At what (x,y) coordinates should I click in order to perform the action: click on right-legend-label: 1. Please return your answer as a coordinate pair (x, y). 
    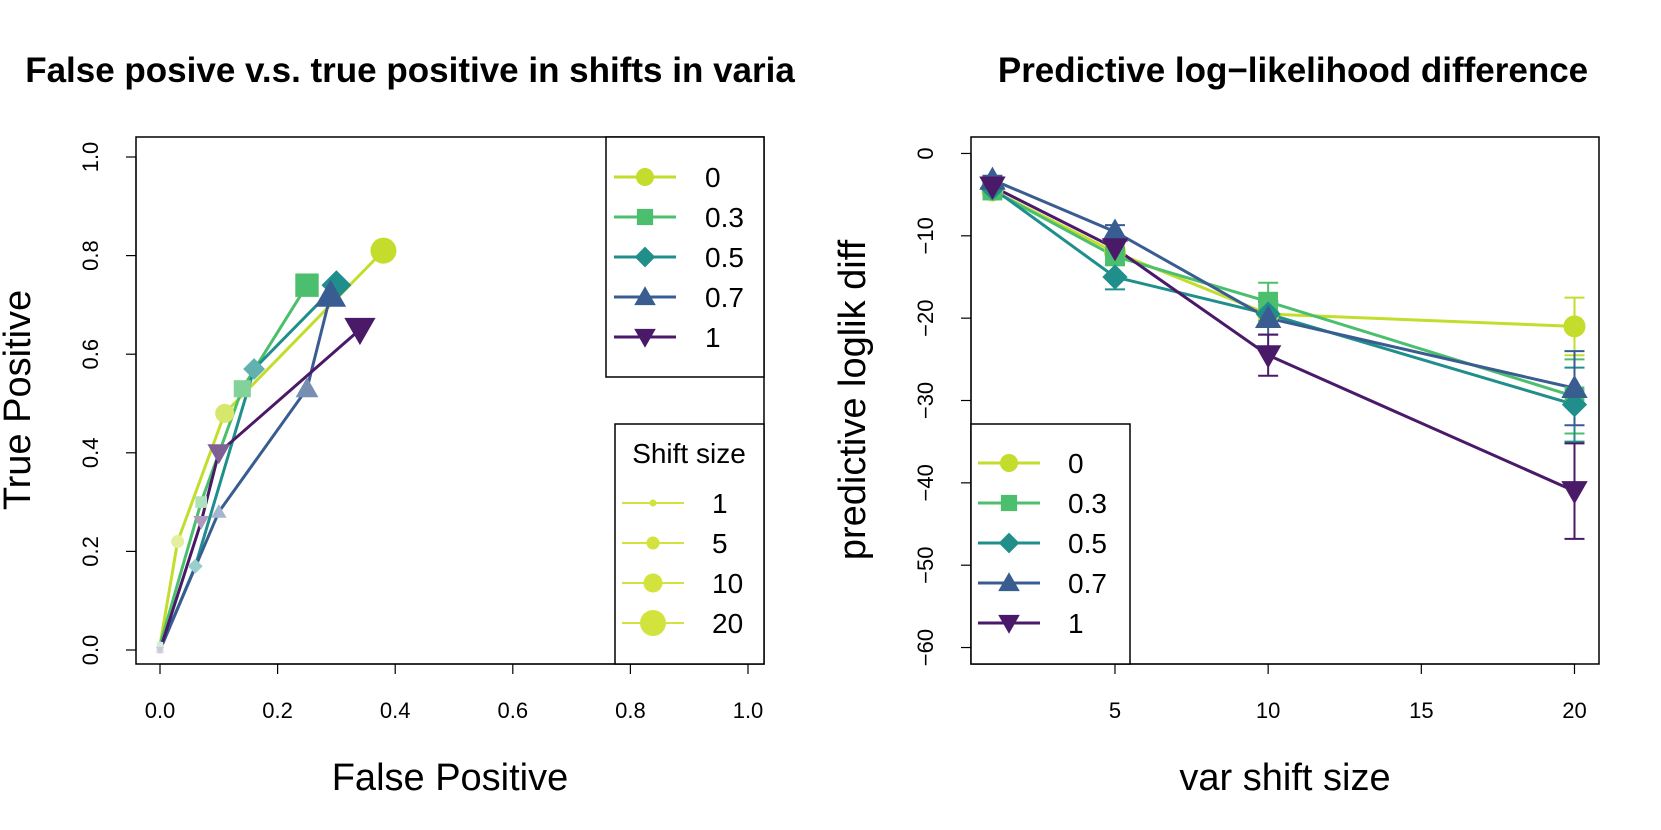
    Looking at the image, I should click on (1076, 623).